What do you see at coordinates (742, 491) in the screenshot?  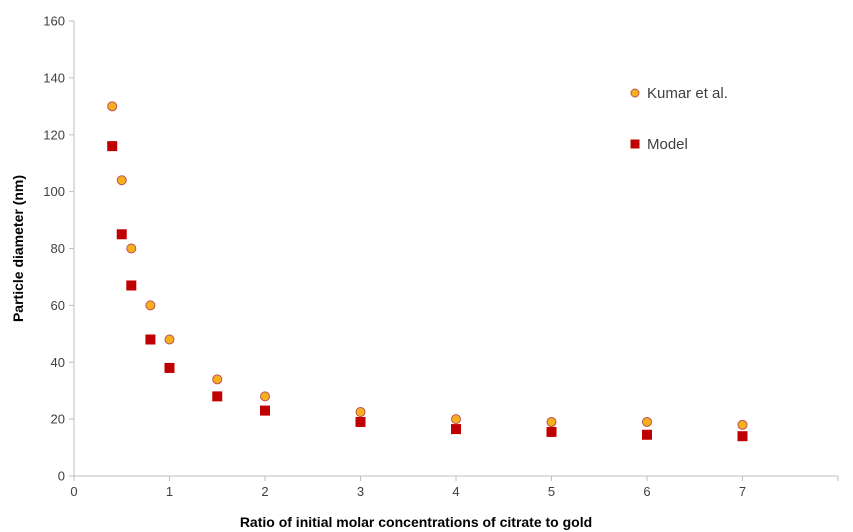 I see `x-tick-label: 7` at bounding box center [742, 491].